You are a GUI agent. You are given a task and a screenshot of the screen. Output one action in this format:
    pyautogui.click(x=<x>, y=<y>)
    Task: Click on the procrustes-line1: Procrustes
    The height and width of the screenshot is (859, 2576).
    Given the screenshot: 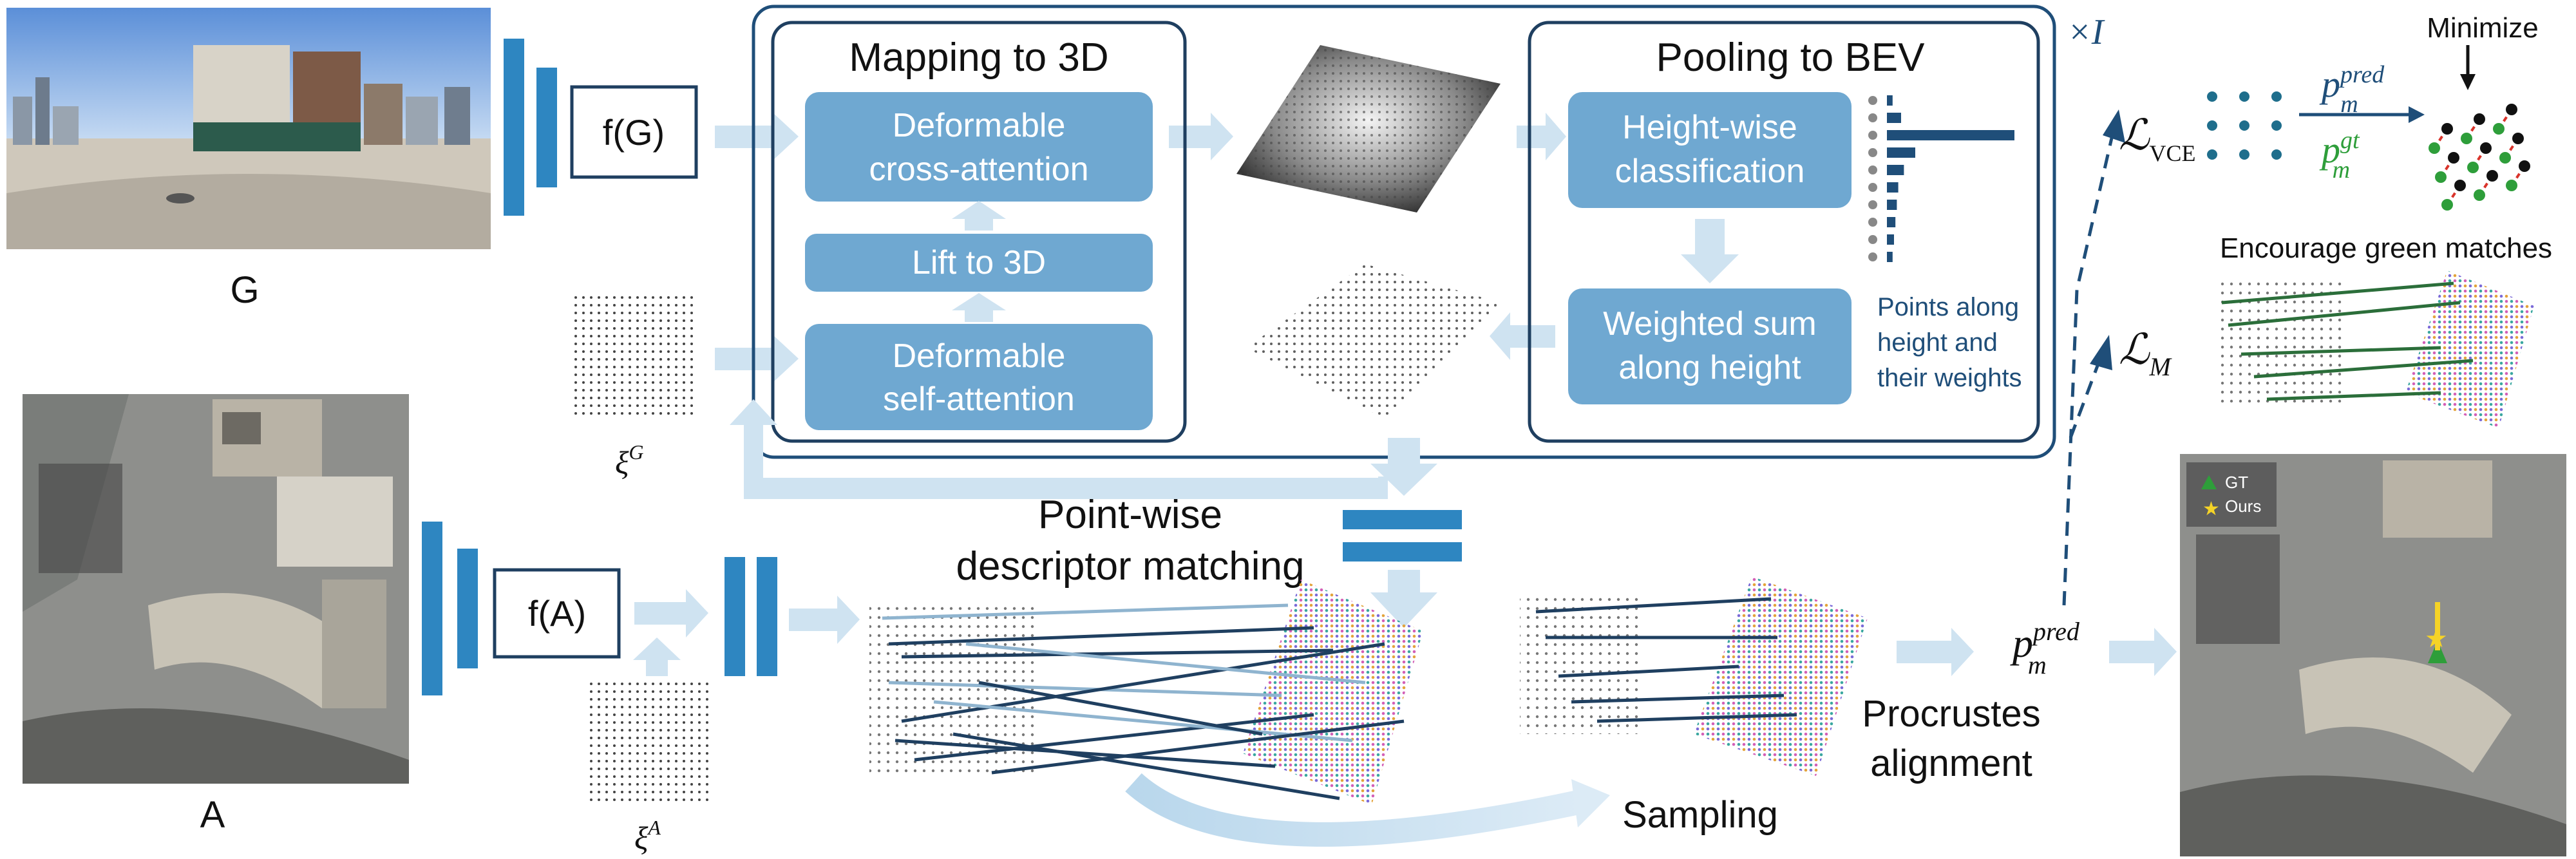 What is the action you would take?
    pyautogui.click(x=1951, y=714)
    